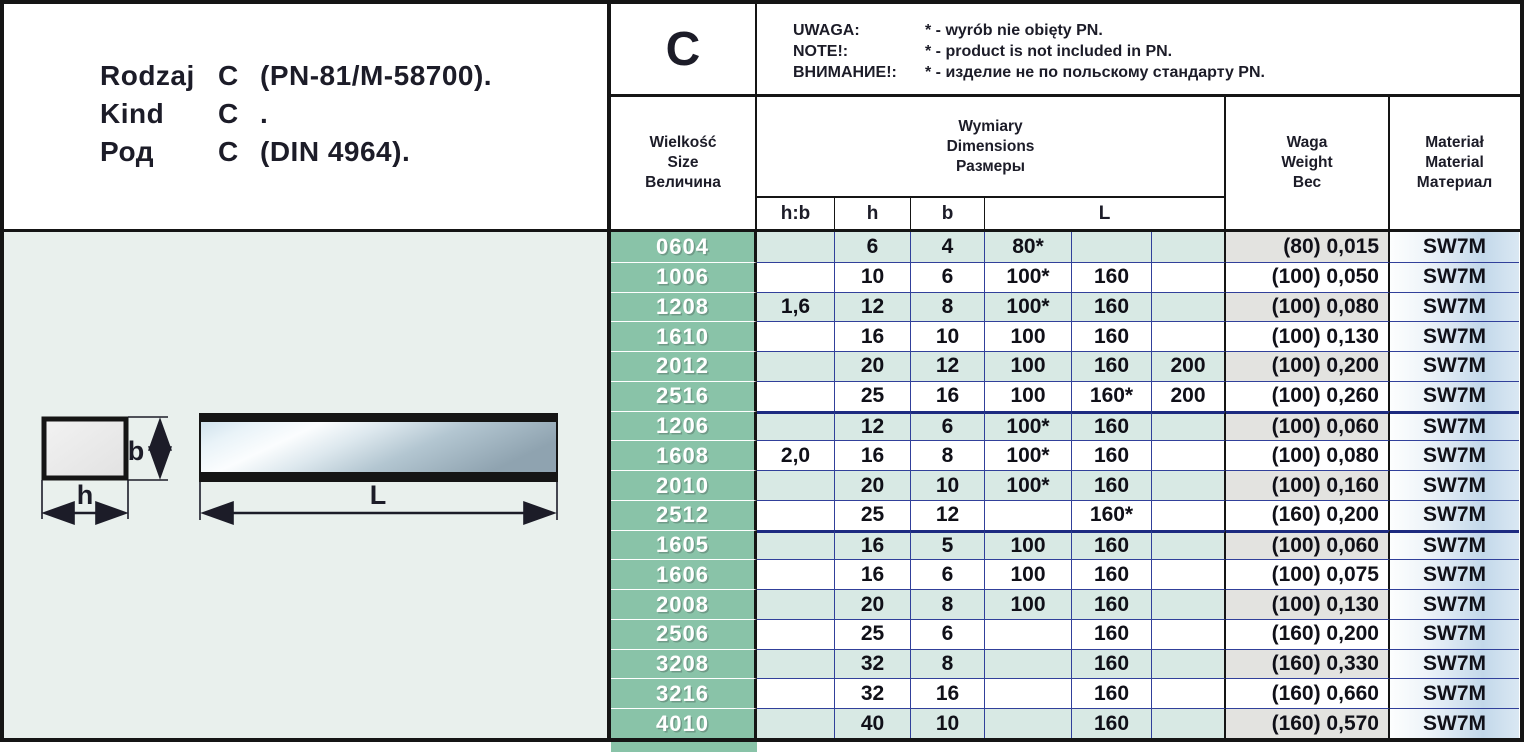 Image resolution: width=1524 pixels, height=752 pixels. Describe the element at coordinates (228, 113) in the screenshot. I see `title-kind-en: C` at that location.